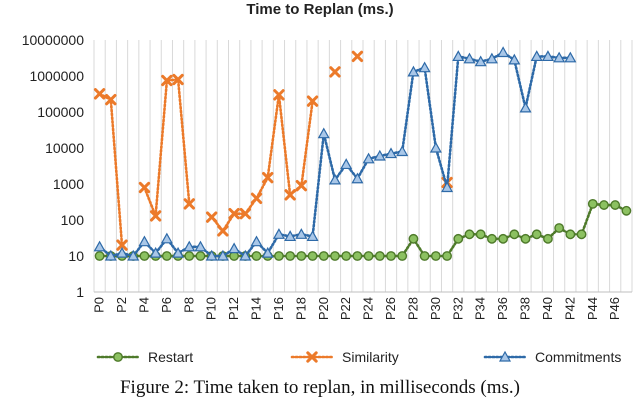  What do you see at coordinates (53, 40) in the screenshot?
I see `y-tick-label: 10000000` at bounding box center [53, 40].